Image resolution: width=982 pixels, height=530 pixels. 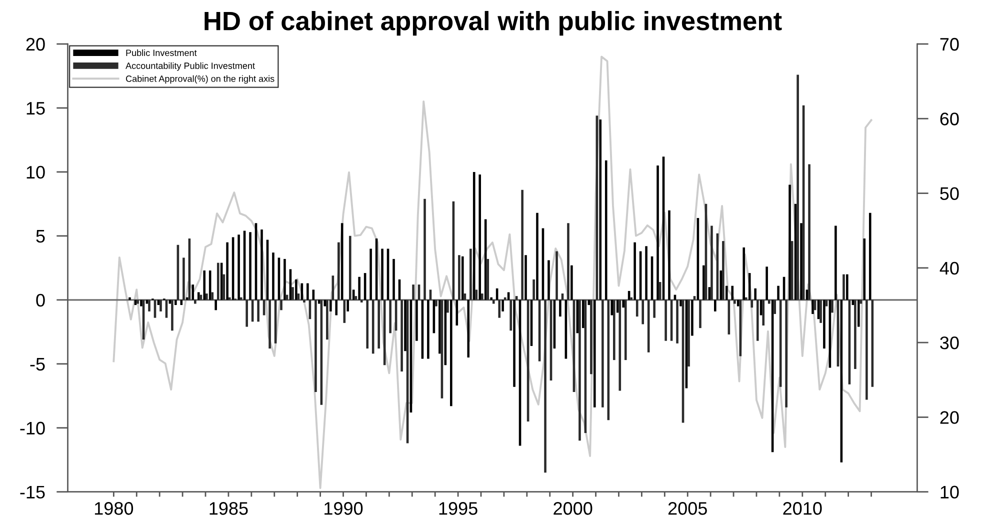 I want to click on x-tick-label: 1985, so click(x=229, y=508).